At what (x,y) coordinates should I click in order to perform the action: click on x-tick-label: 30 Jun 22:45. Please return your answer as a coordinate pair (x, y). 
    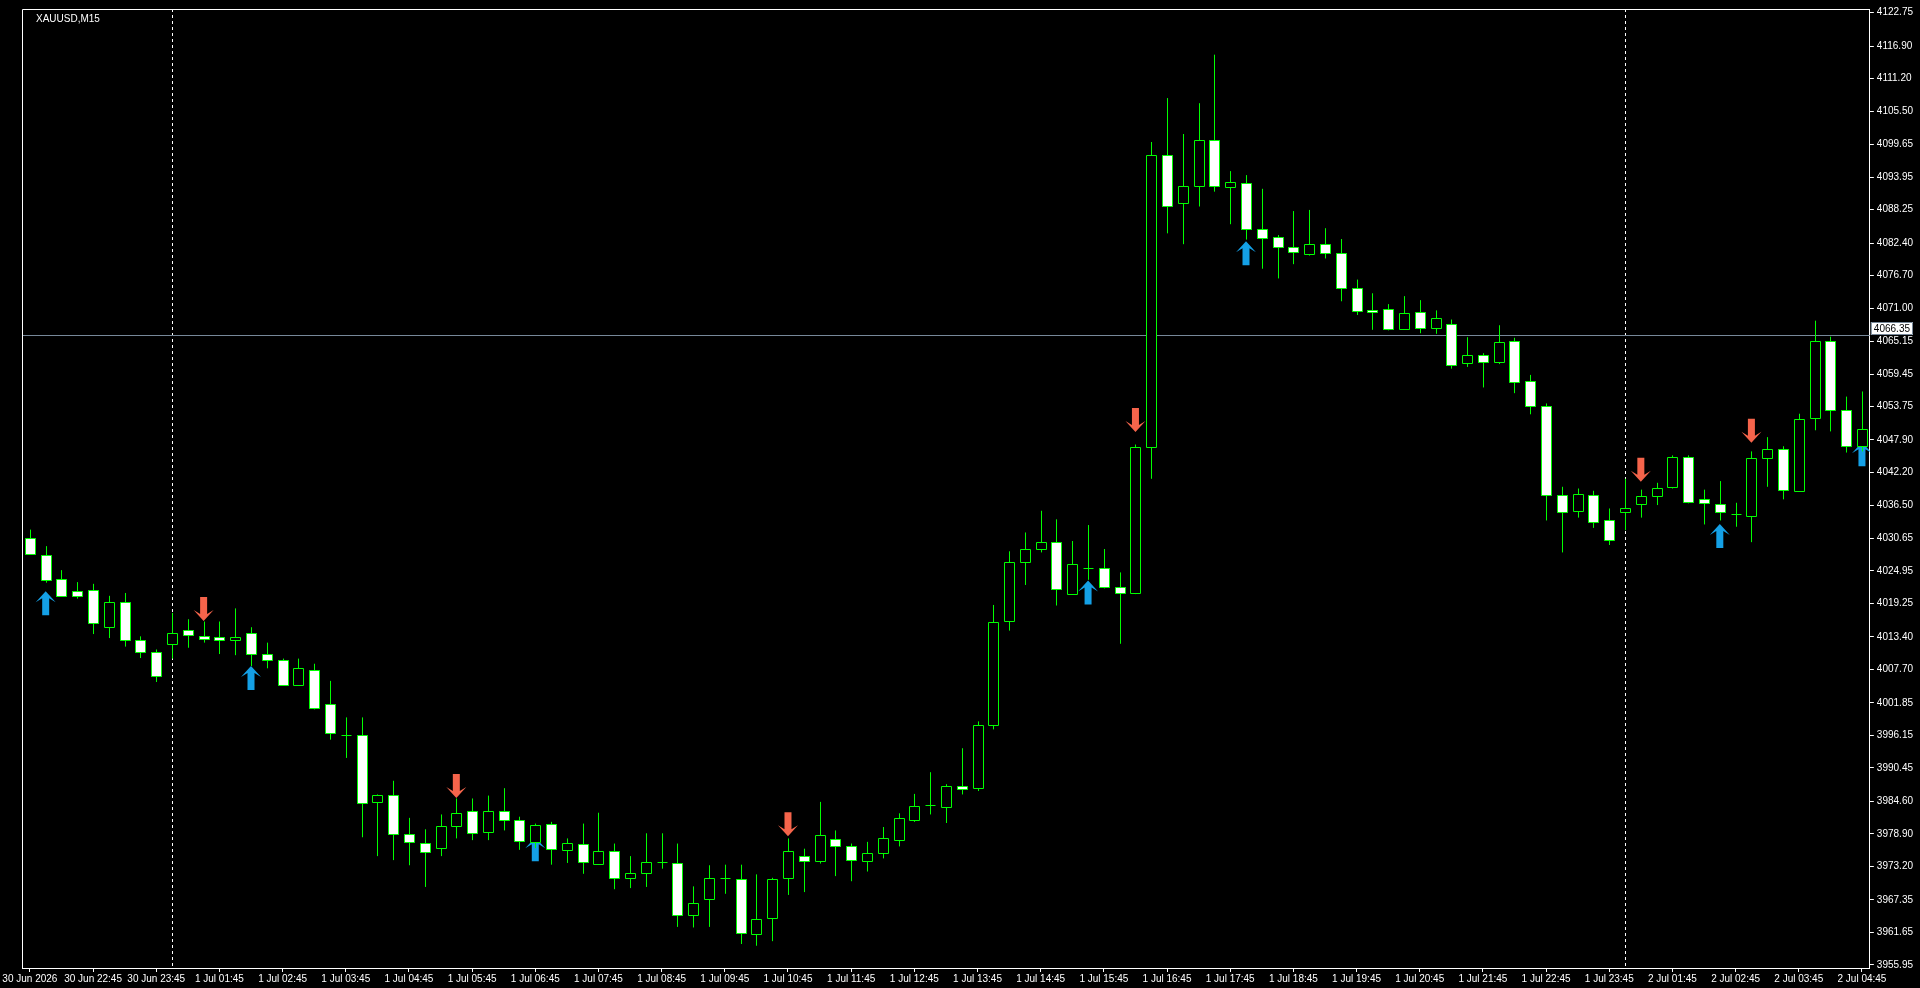
    Looking at the image, I should click on (93, 978).